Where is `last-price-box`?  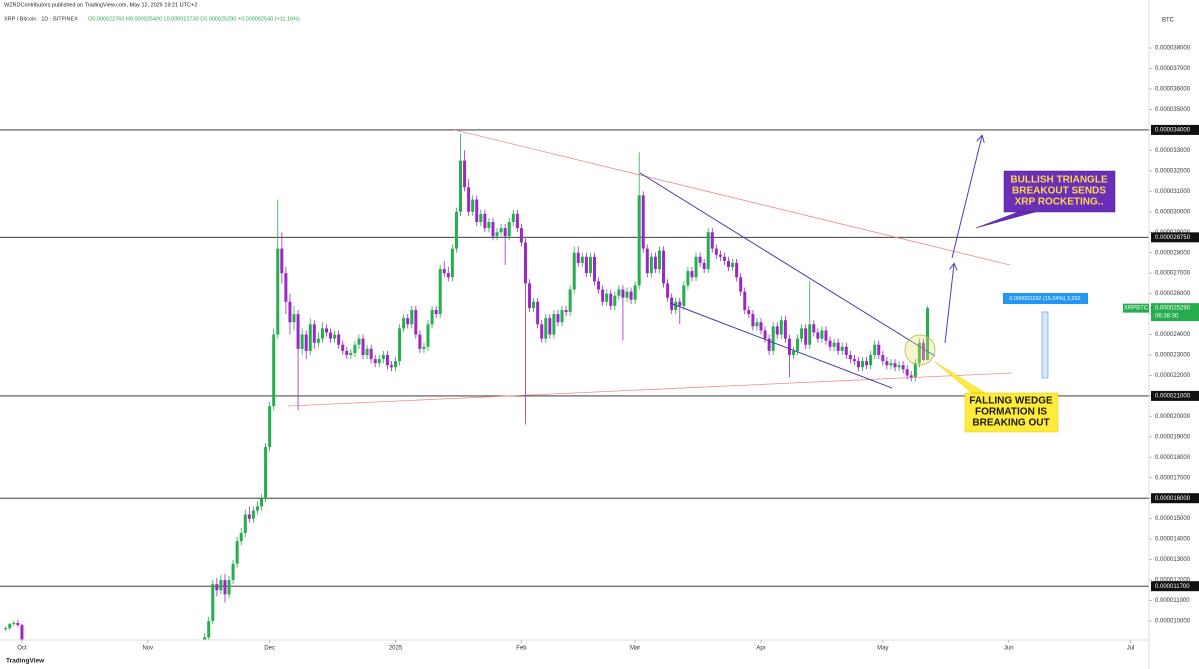
last-price-box is located at coordinates (1175, 312).